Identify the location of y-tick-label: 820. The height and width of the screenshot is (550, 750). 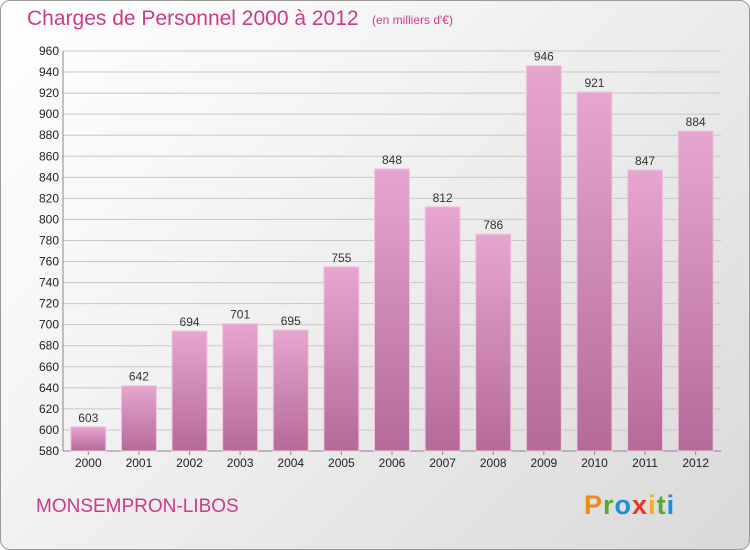
(49, 198).